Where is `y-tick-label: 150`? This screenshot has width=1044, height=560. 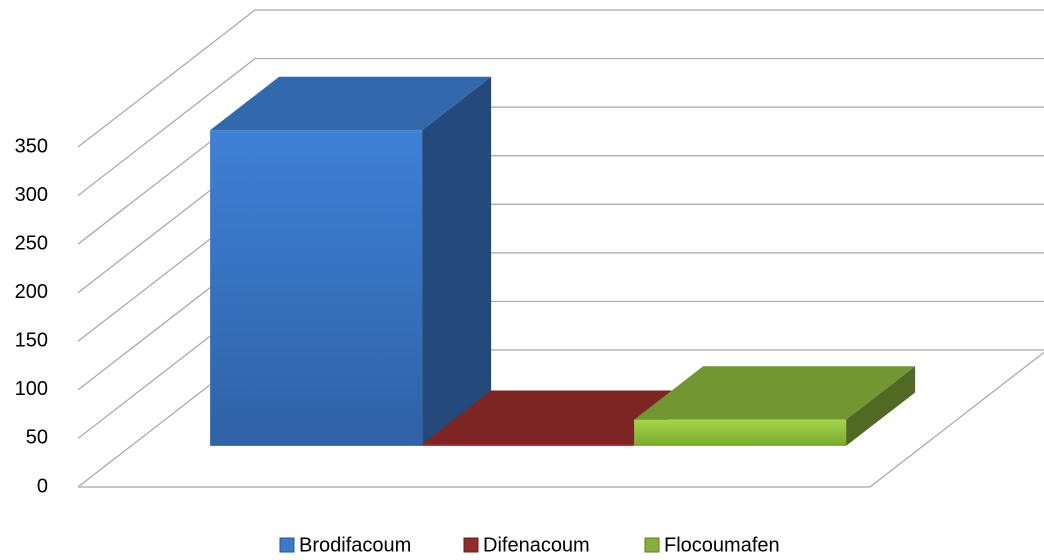
y-tick-label: 150 is located at coordinates (31, 341).